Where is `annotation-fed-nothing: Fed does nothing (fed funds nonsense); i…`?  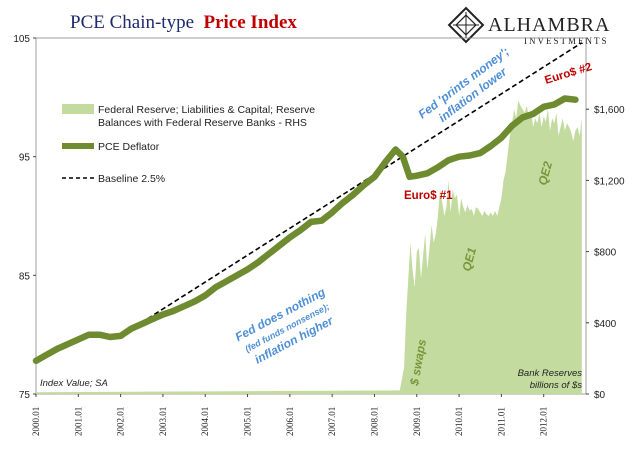 annotation-fed-nothing: Fed does nothing (fed funds nonsense); i… is located at coordinates (285, 326).